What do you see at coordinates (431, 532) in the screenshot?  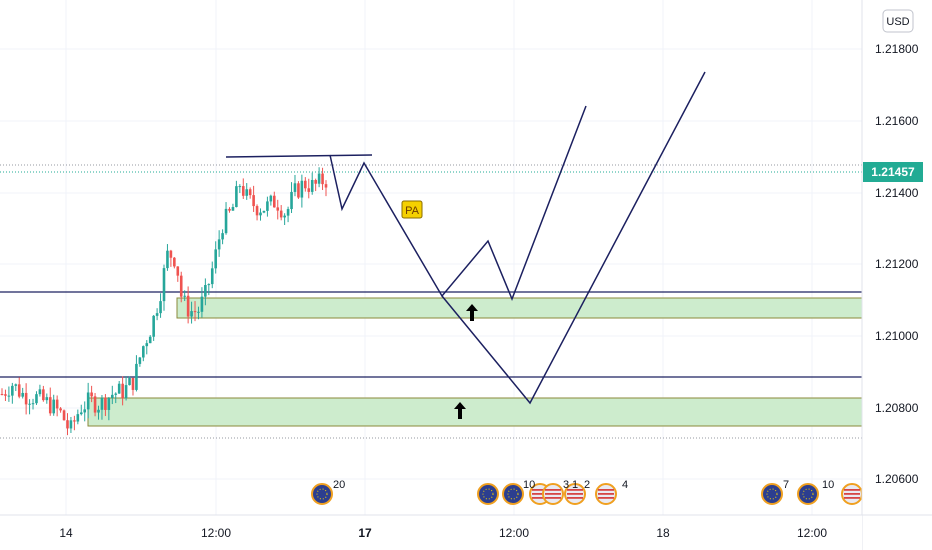 I see `time-axis` at bounding box center [431, 532].